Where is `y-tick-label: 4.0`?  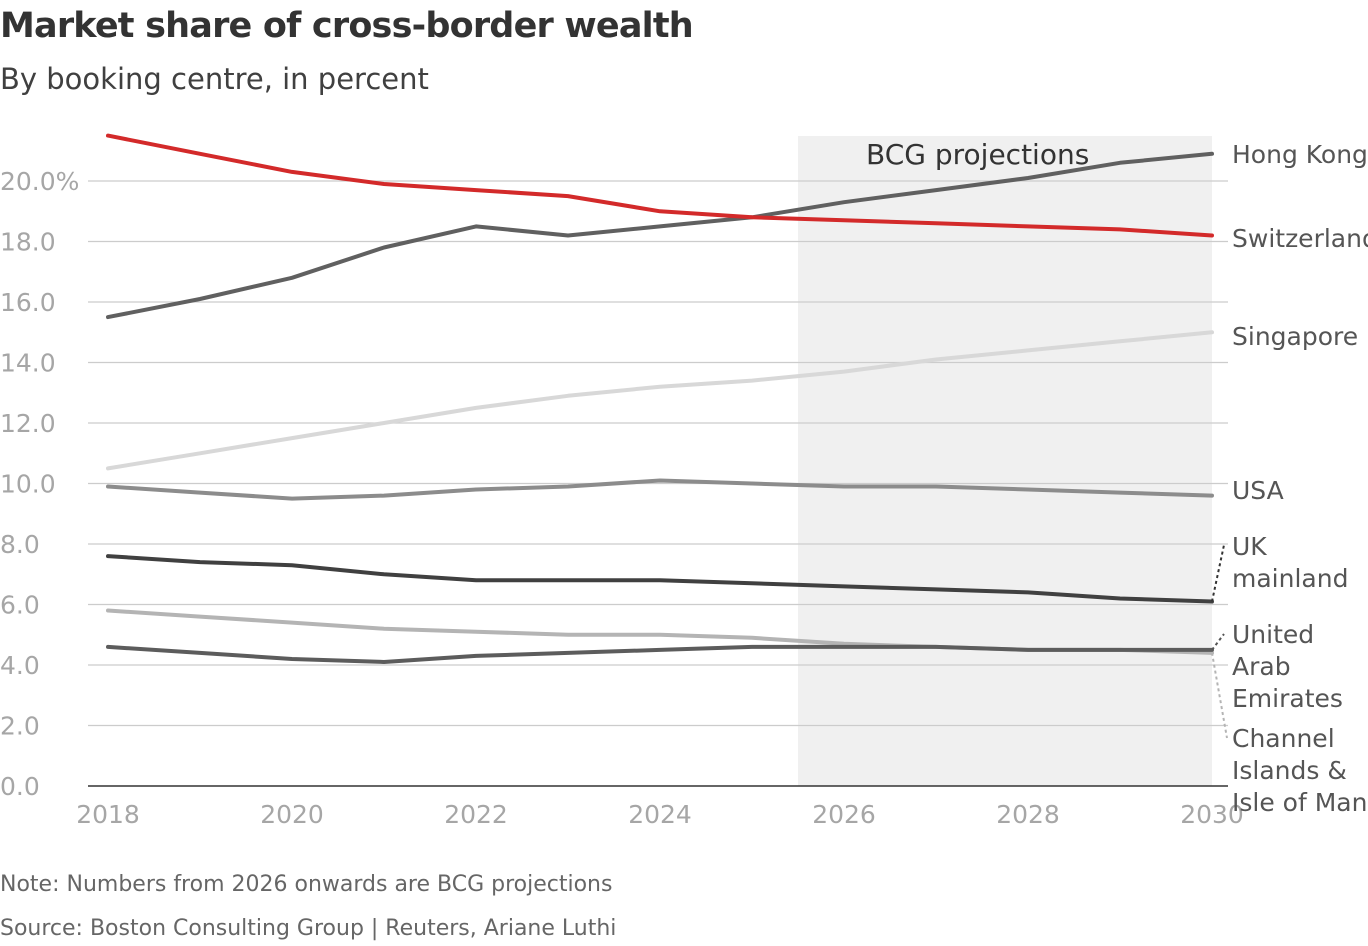 y-tick-label: 4.0 is located at coordinates (20, 665).